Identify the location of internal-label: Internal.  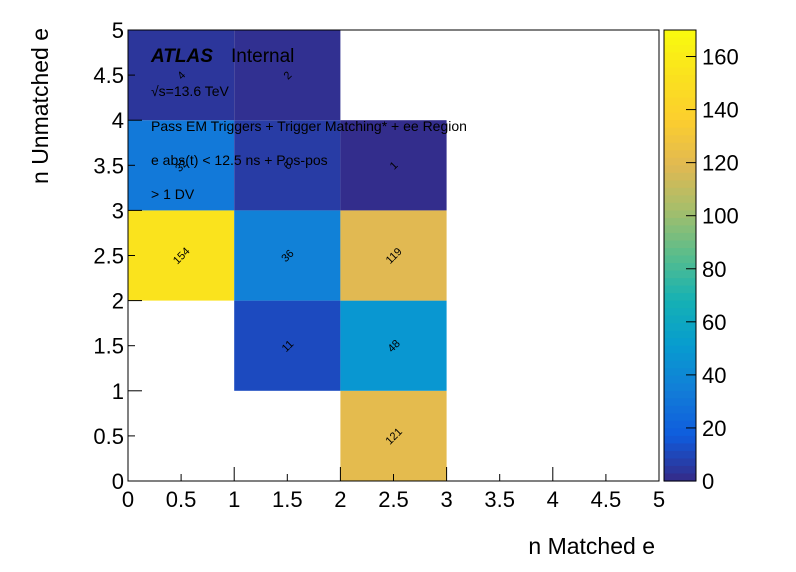
(262, 56).